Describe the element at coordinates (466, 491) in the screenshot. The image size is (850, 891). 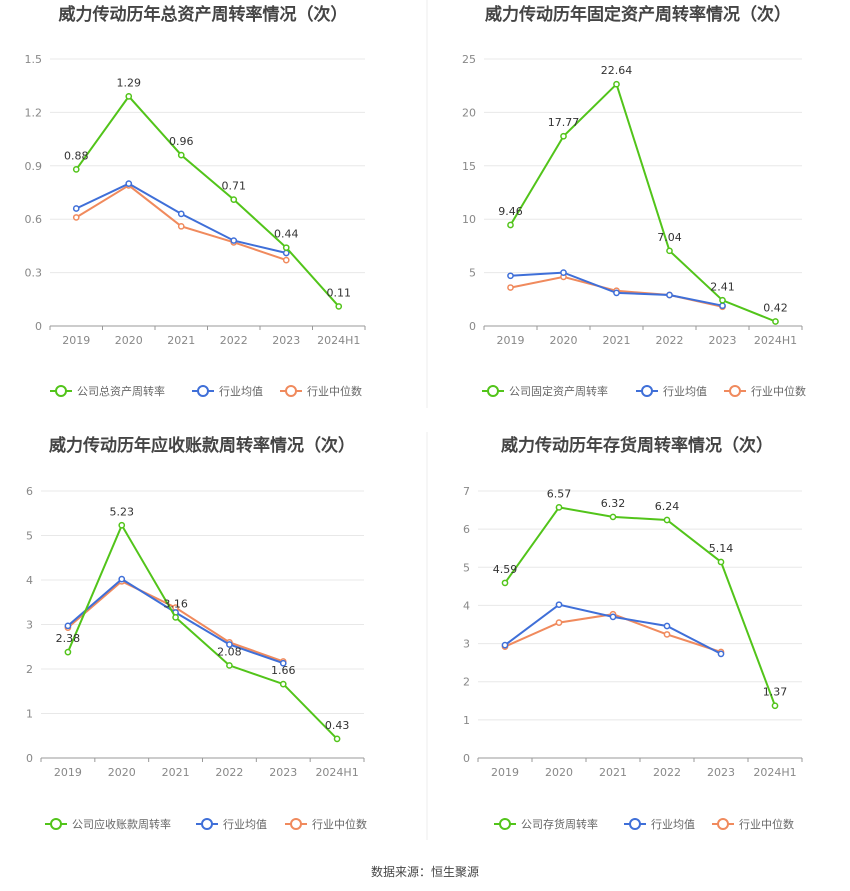
I see `y-tick-label: 7` at that location.